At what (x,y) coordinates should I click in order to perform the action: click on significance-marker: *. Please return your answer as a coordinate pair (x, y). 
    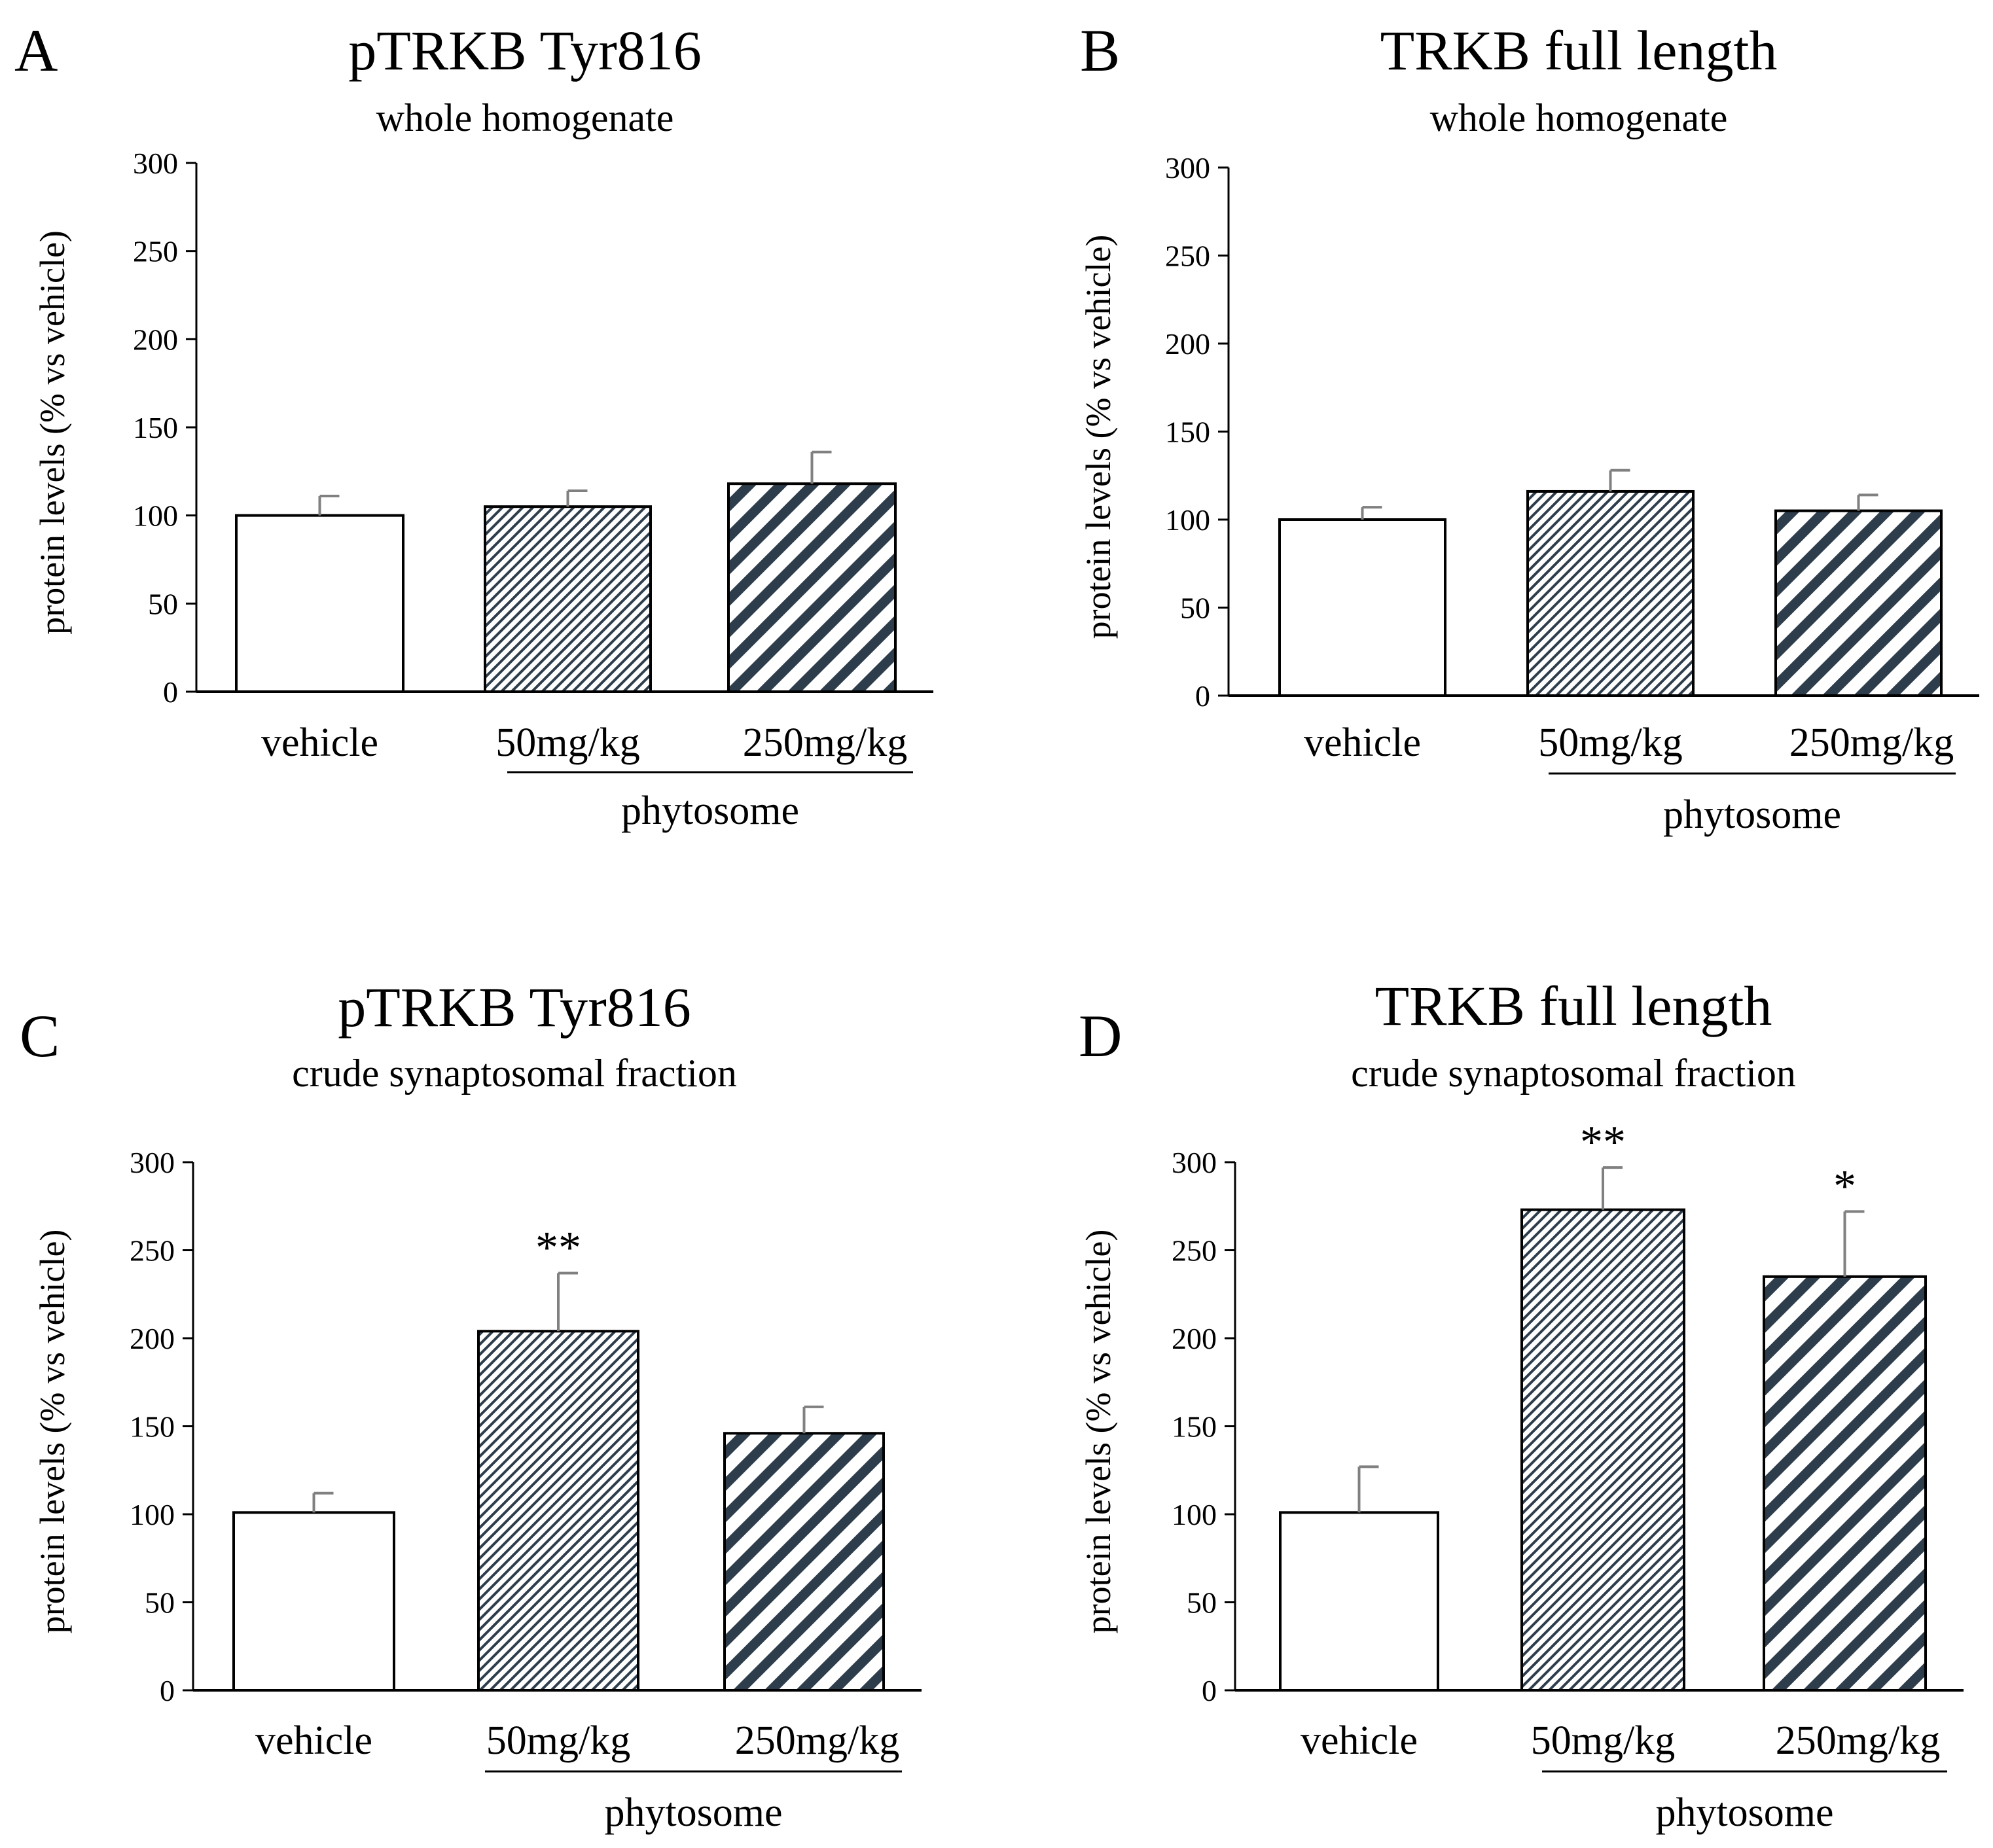
    Looking at the image, I should click on (1844, 1186).